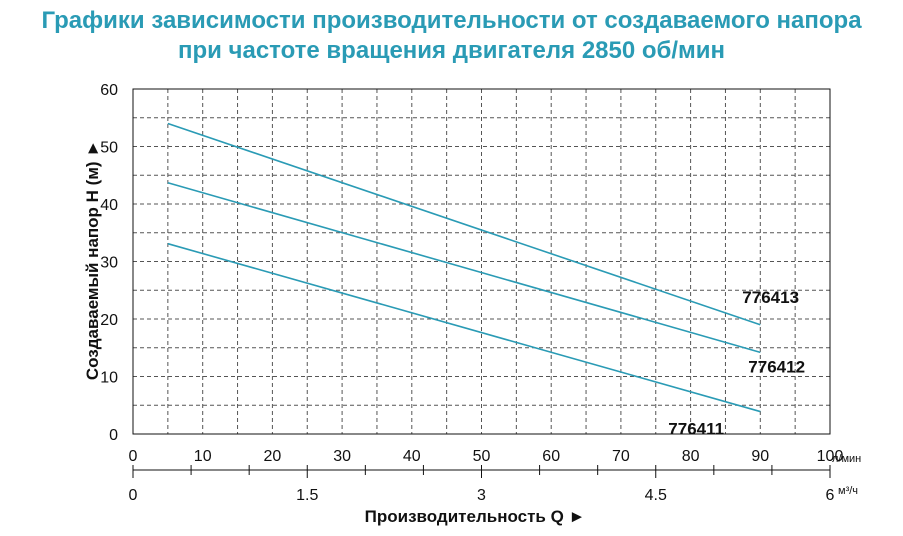 The height and width of the screenshot is (536, 903). What do you see at coordinates (481, 495) in the screenshot?
I see `x2-tick-label: 3` at bounding box center [481, 495].